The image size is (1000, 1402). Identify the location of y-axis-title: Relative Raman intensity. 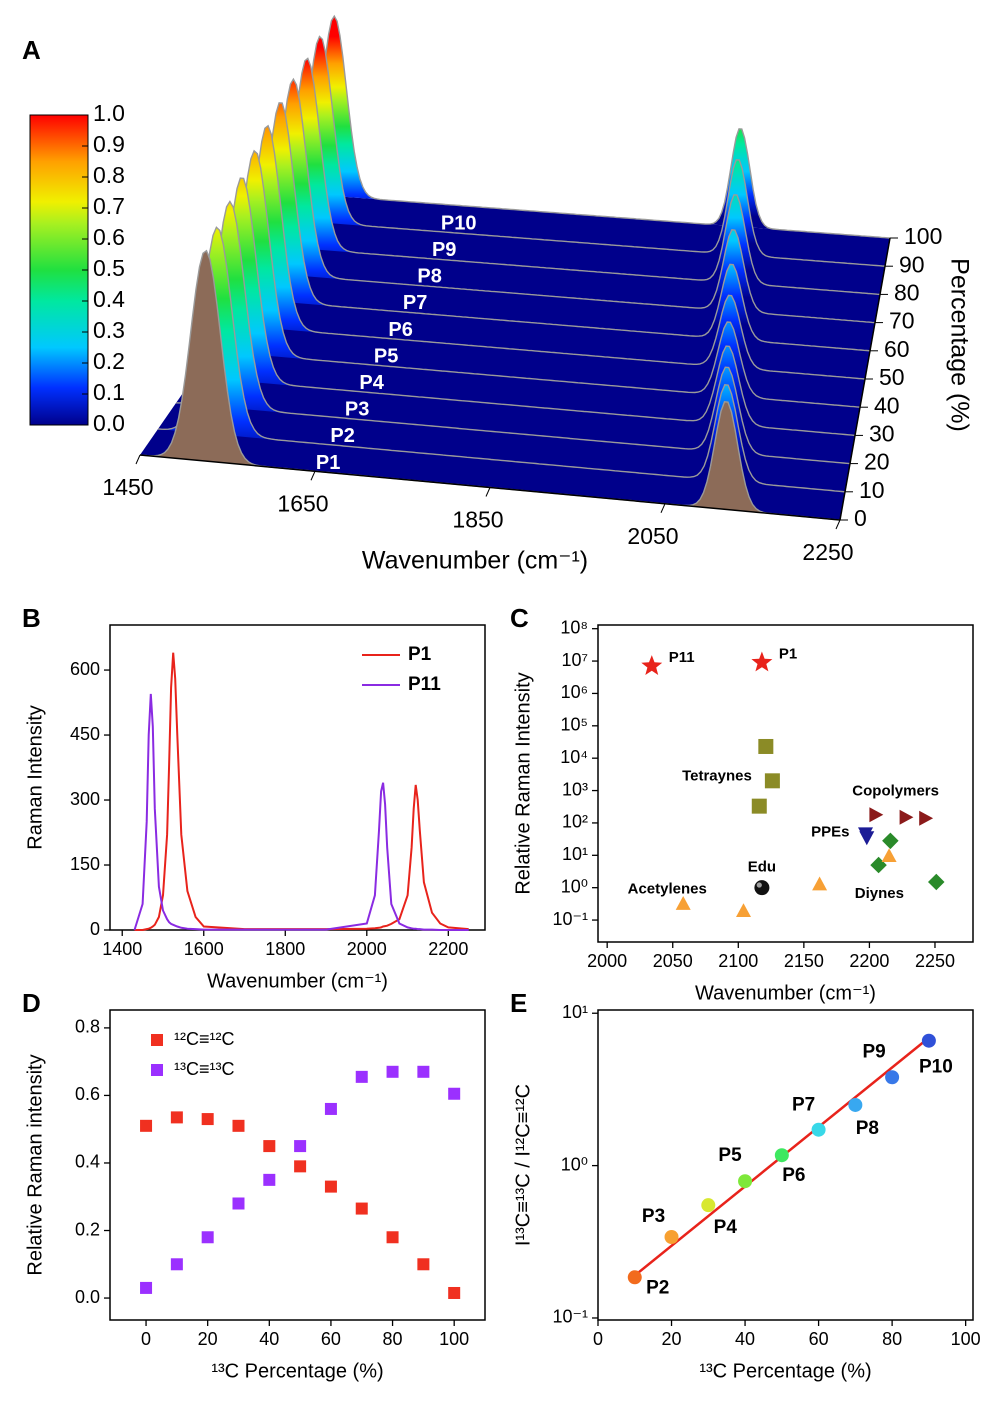
(35, 1164).